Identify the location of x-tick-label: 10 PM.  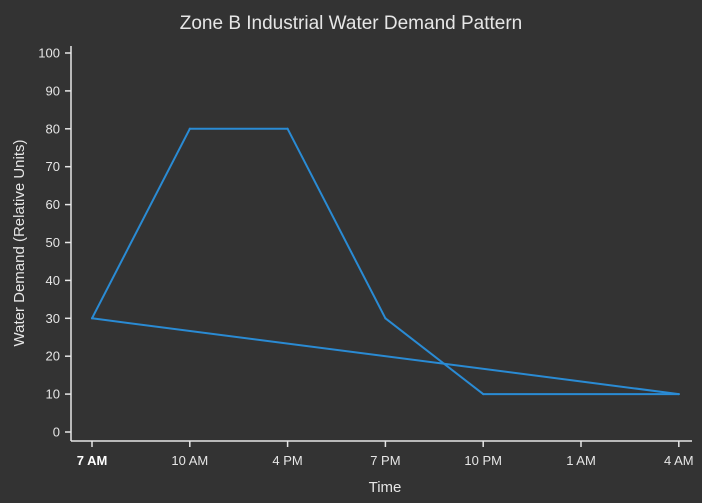
(483, 460).